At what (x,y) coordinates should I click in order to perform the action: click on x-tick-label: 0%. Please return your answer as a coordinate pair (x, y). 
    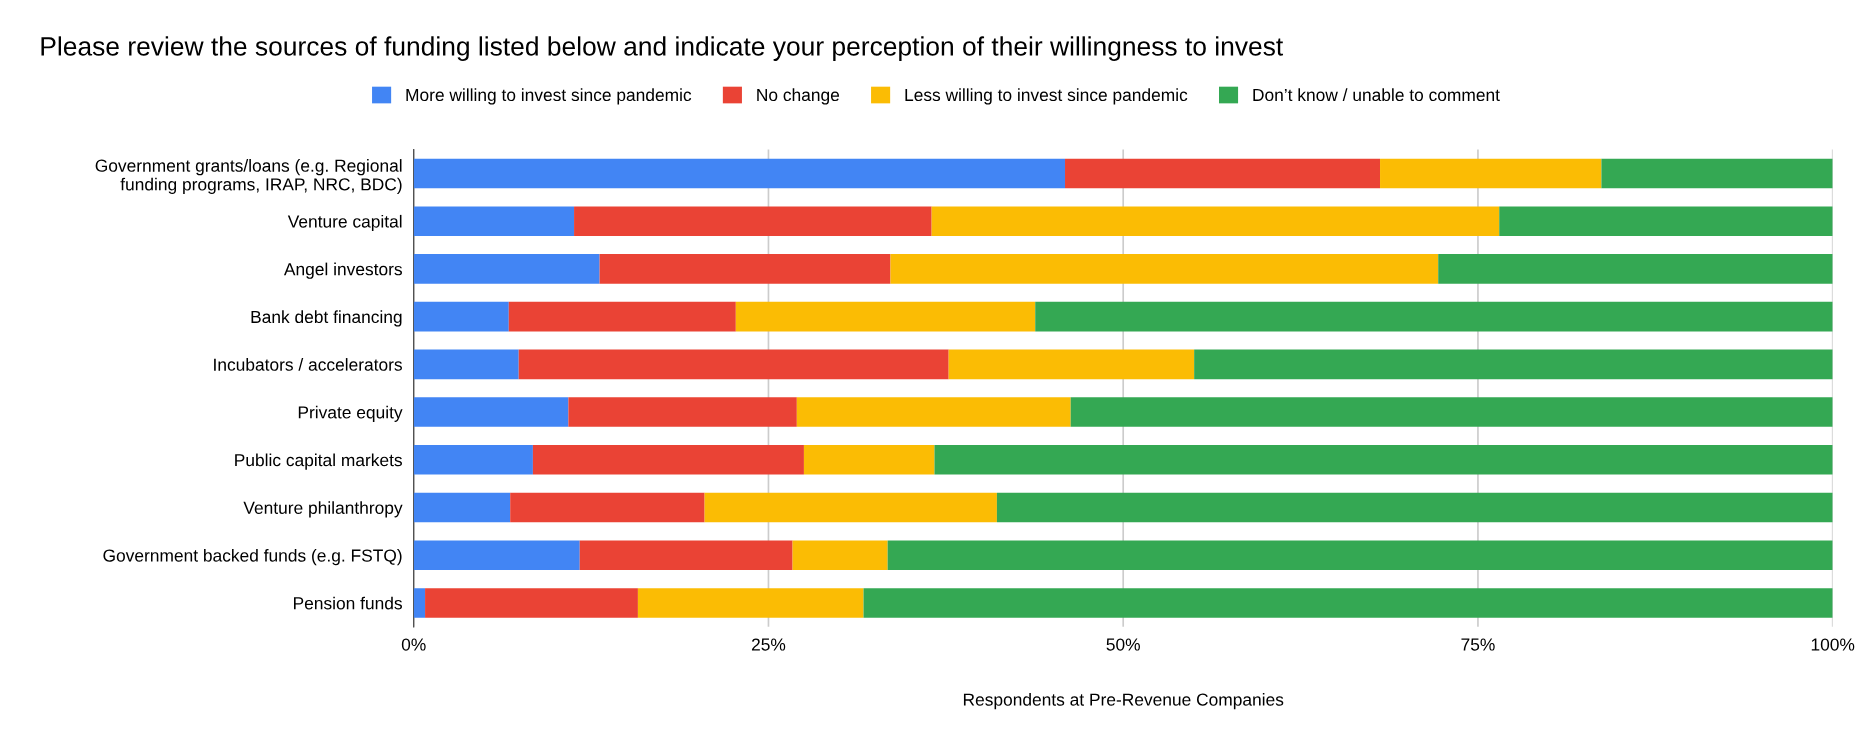
    Looking at the image, I should click on (413, 644).